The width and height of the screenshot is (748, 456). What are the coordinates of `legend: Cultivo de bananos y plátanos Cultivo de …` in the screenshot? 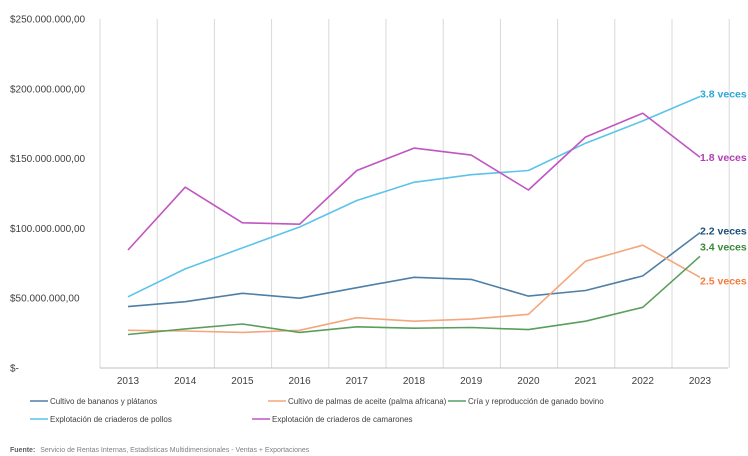 It's located at (317, 410).